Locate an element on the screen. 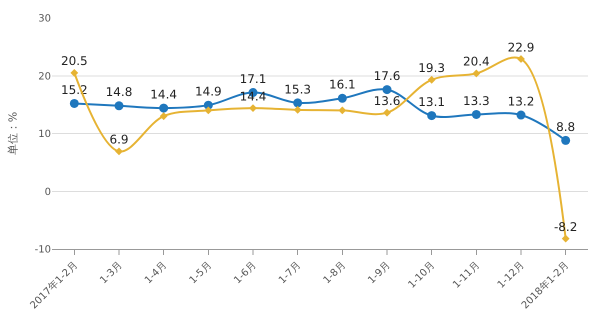 The width and height of the screenshot is (600, 323). y-axis-title: 单位：% is located at coordinates (13, 134).